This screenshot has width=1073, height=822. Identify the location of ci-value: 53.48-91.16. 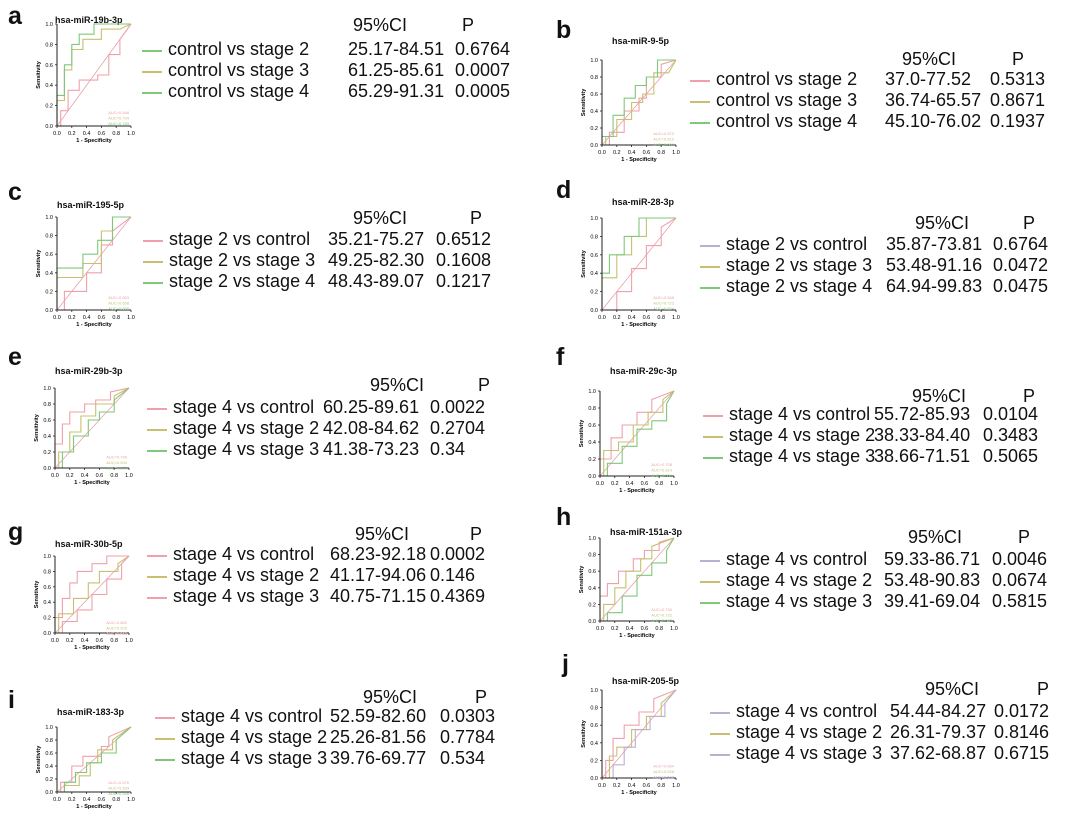
(934, 265).